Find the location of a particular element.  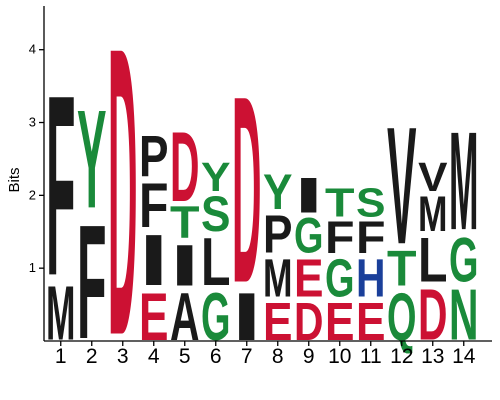

x-tick-label: 5 is located at coordinates (185, 356).